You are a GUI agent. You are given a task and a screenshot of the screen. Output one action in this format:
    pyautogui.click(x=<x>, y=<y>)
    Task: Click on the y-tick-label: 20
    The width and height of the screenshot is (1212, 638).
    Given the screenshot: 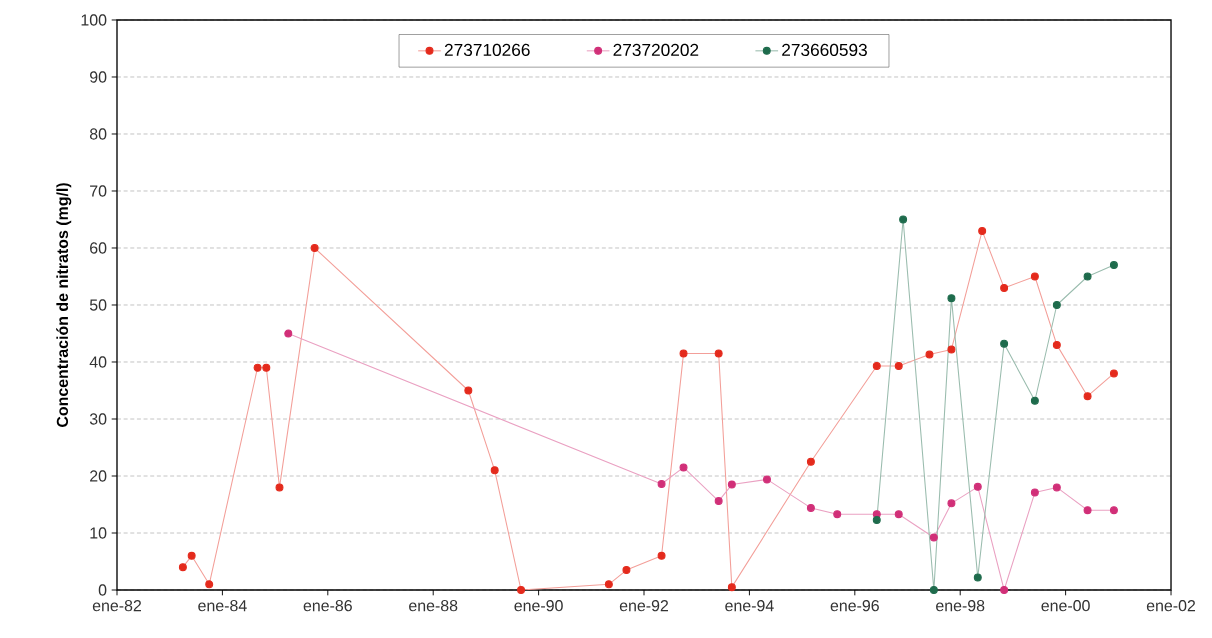 What is the action you would take?
    pyautogui.click(x=98, y=476)
    